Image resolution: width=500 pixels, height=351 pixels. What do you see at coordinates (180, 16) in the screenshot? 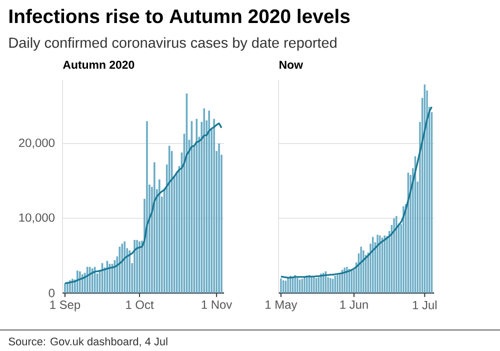
I see `text: Infections rise to Autumn 2020 levels` at bounding box center [180, 16].